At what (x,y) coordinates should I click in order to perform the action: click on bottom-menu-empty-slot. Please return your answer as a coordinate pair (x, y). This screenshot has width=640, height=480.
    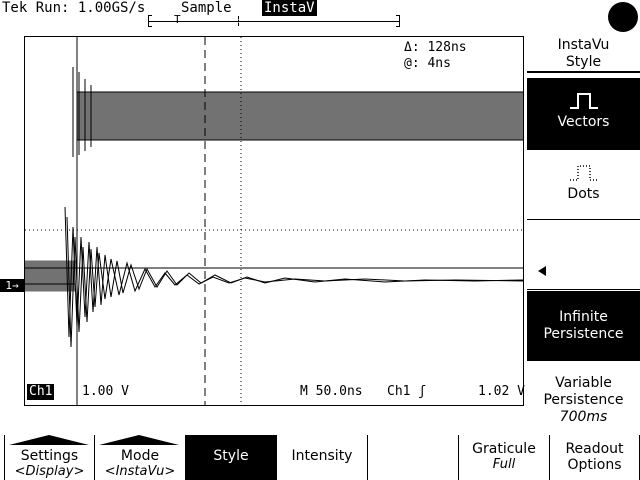
    Looking at the image, I should click on (412, 457).